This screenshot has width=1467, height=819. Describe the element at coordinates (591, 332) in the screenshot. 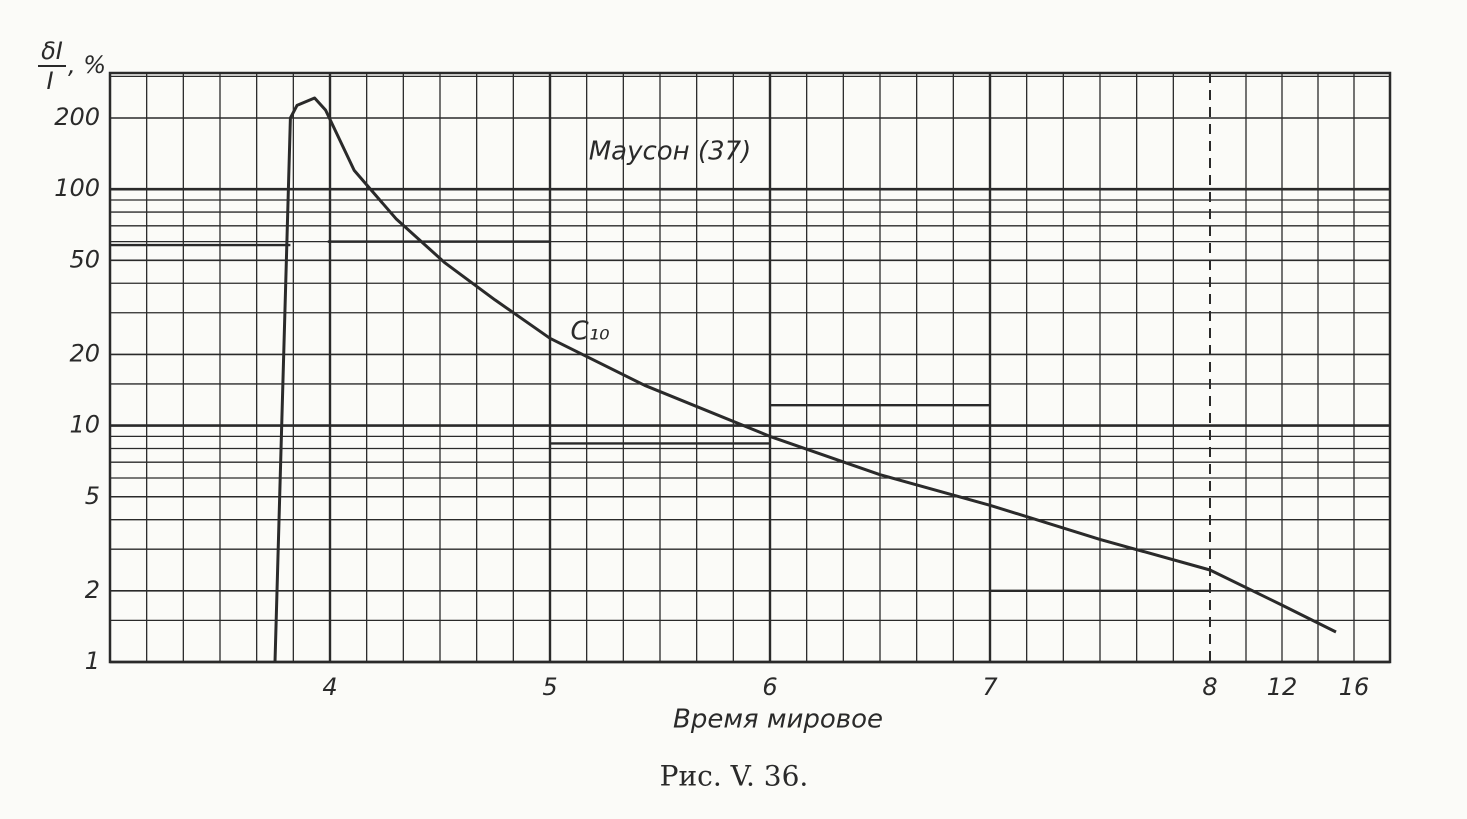

I see `series-label: C₁₀` at that location.